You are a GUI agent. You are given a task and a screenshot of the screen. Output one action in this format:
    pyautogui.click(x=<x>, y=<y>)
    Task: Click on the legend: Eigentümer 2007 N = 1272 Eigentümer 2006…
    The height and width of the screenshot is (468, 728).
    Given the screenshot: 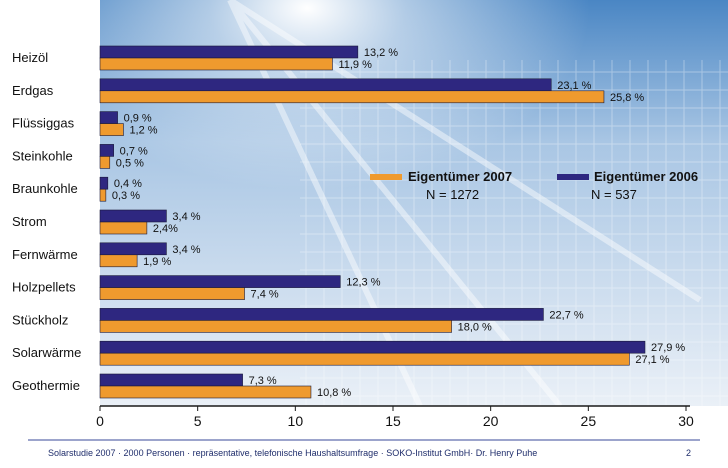 What is the action you would take?
    pyautogui.click(x=534, y=185)
    